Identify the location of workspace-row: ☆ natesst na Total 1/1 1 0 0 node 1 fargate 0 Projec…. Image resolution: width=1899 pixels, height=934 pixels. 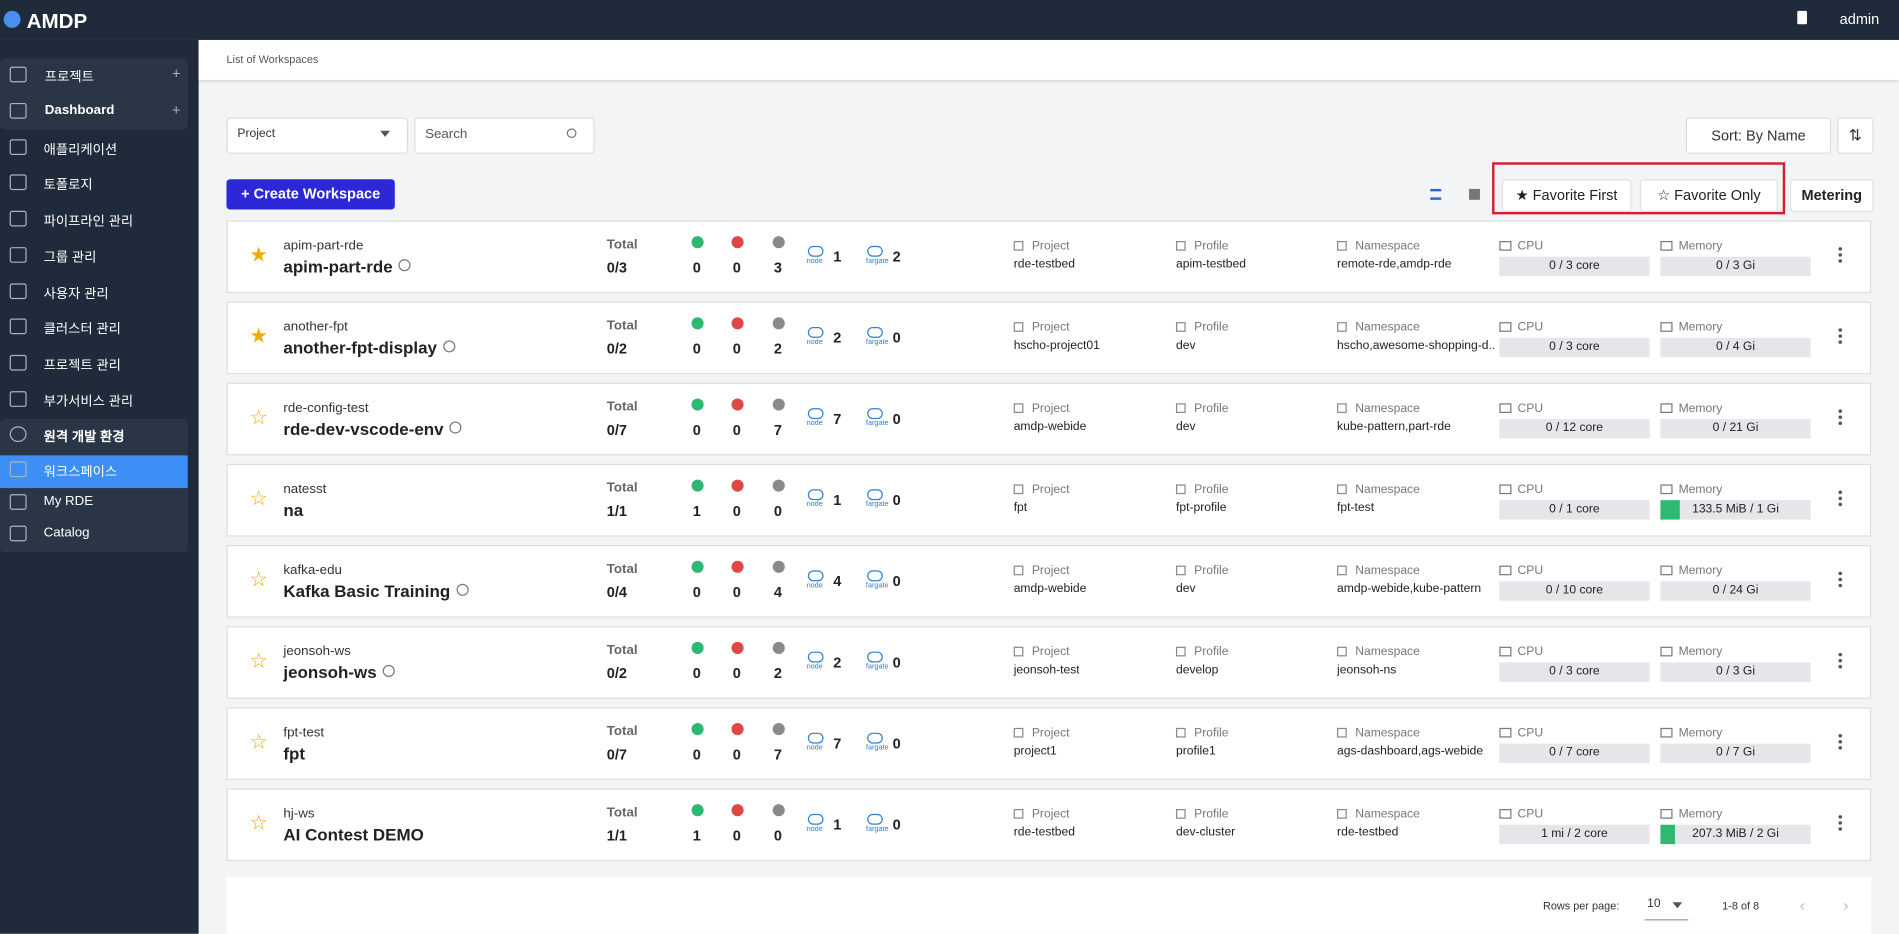
(1049, 500).